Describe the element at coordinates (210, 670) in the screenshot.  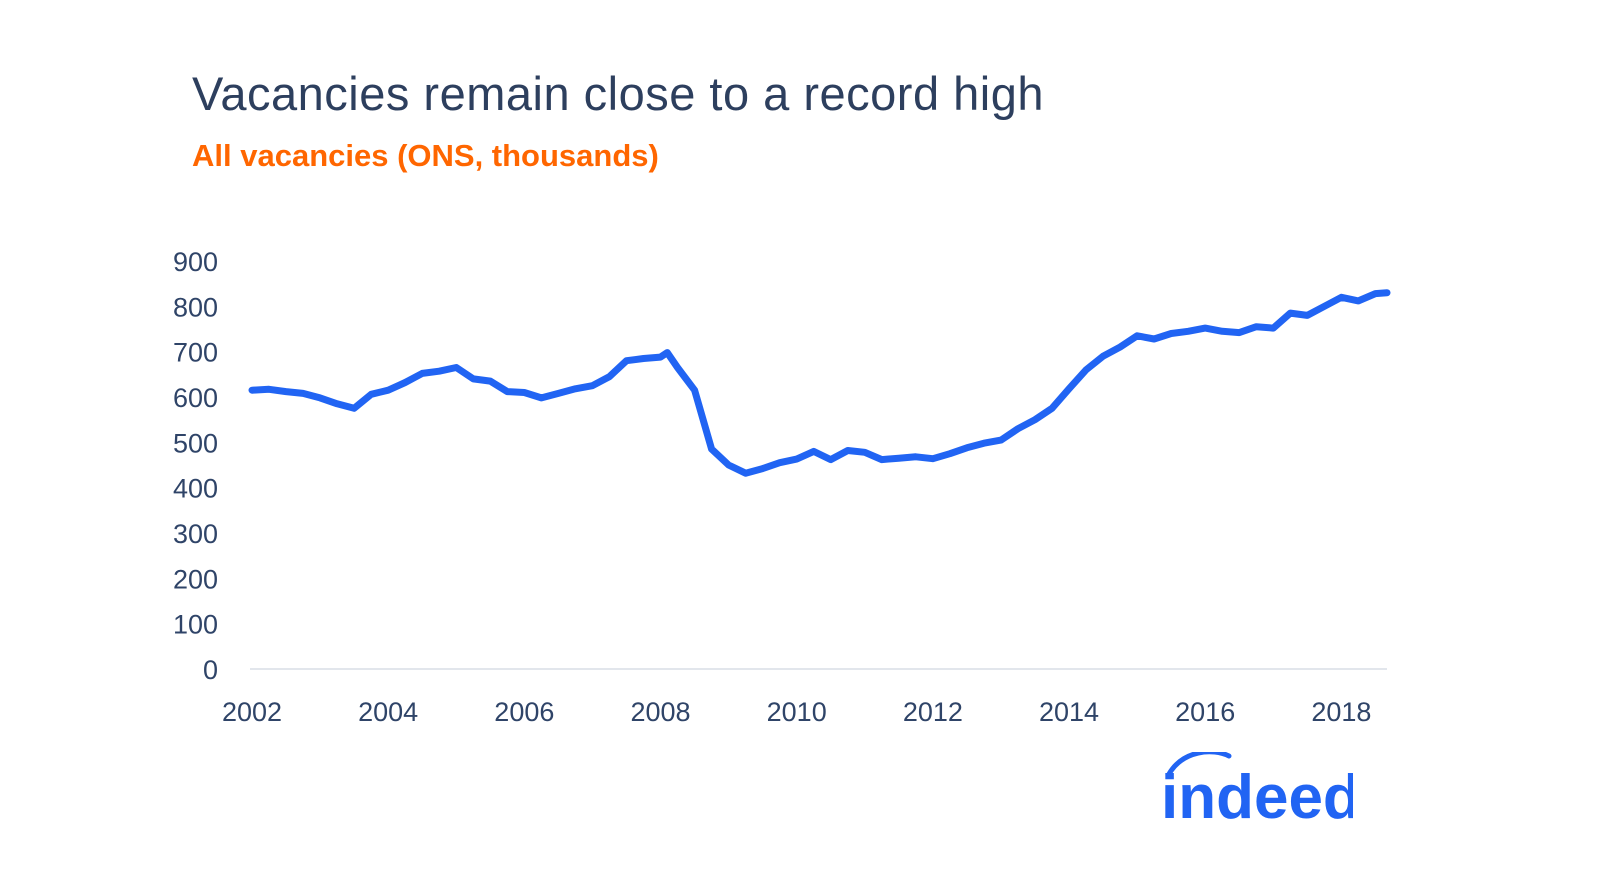
I see `y-tick-label: 0` at that location.